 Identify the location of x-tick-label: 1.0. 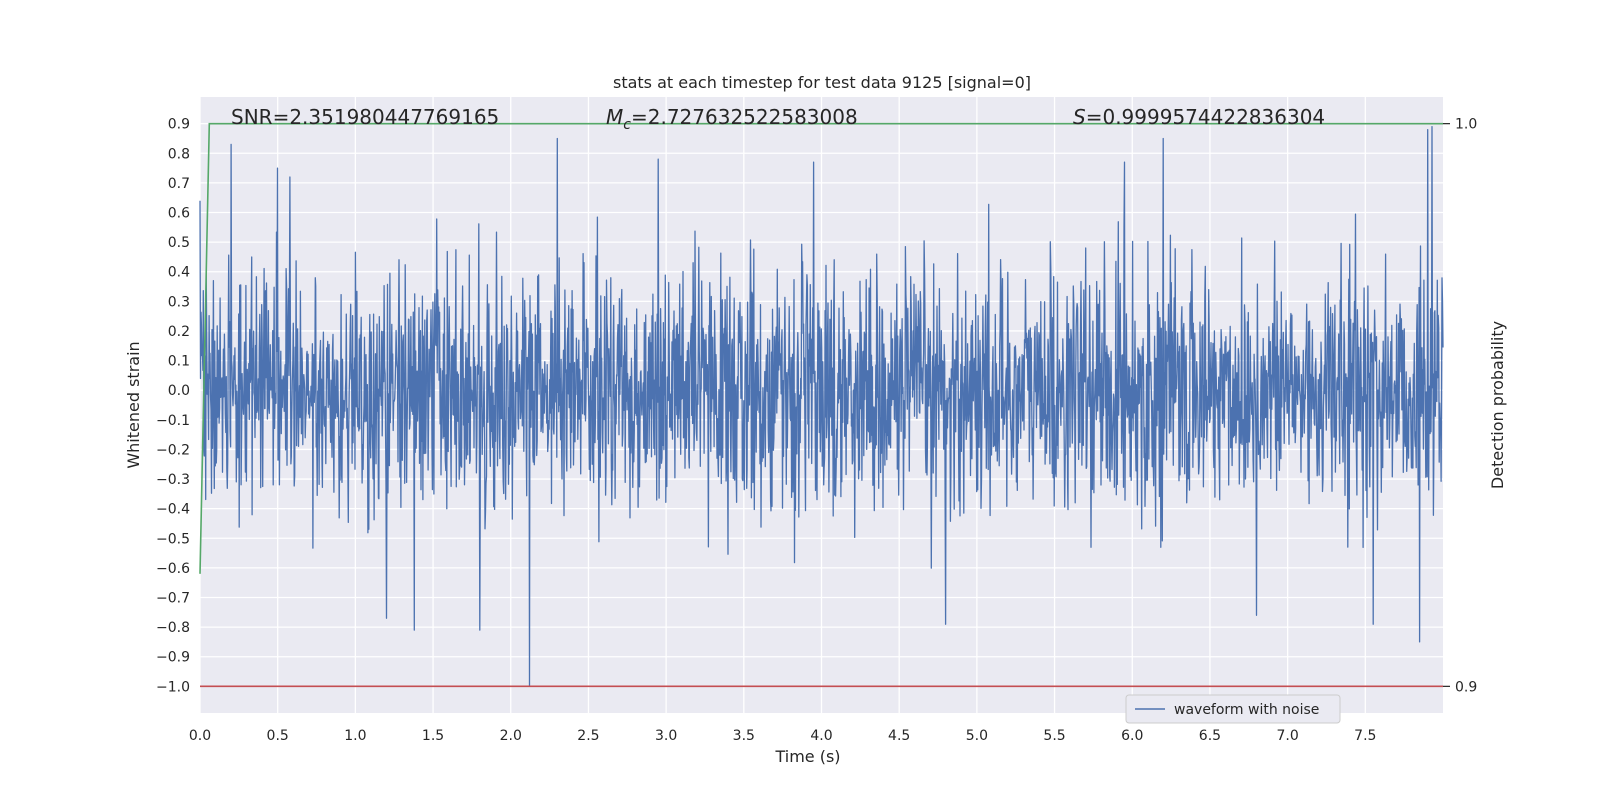
(355, 736).